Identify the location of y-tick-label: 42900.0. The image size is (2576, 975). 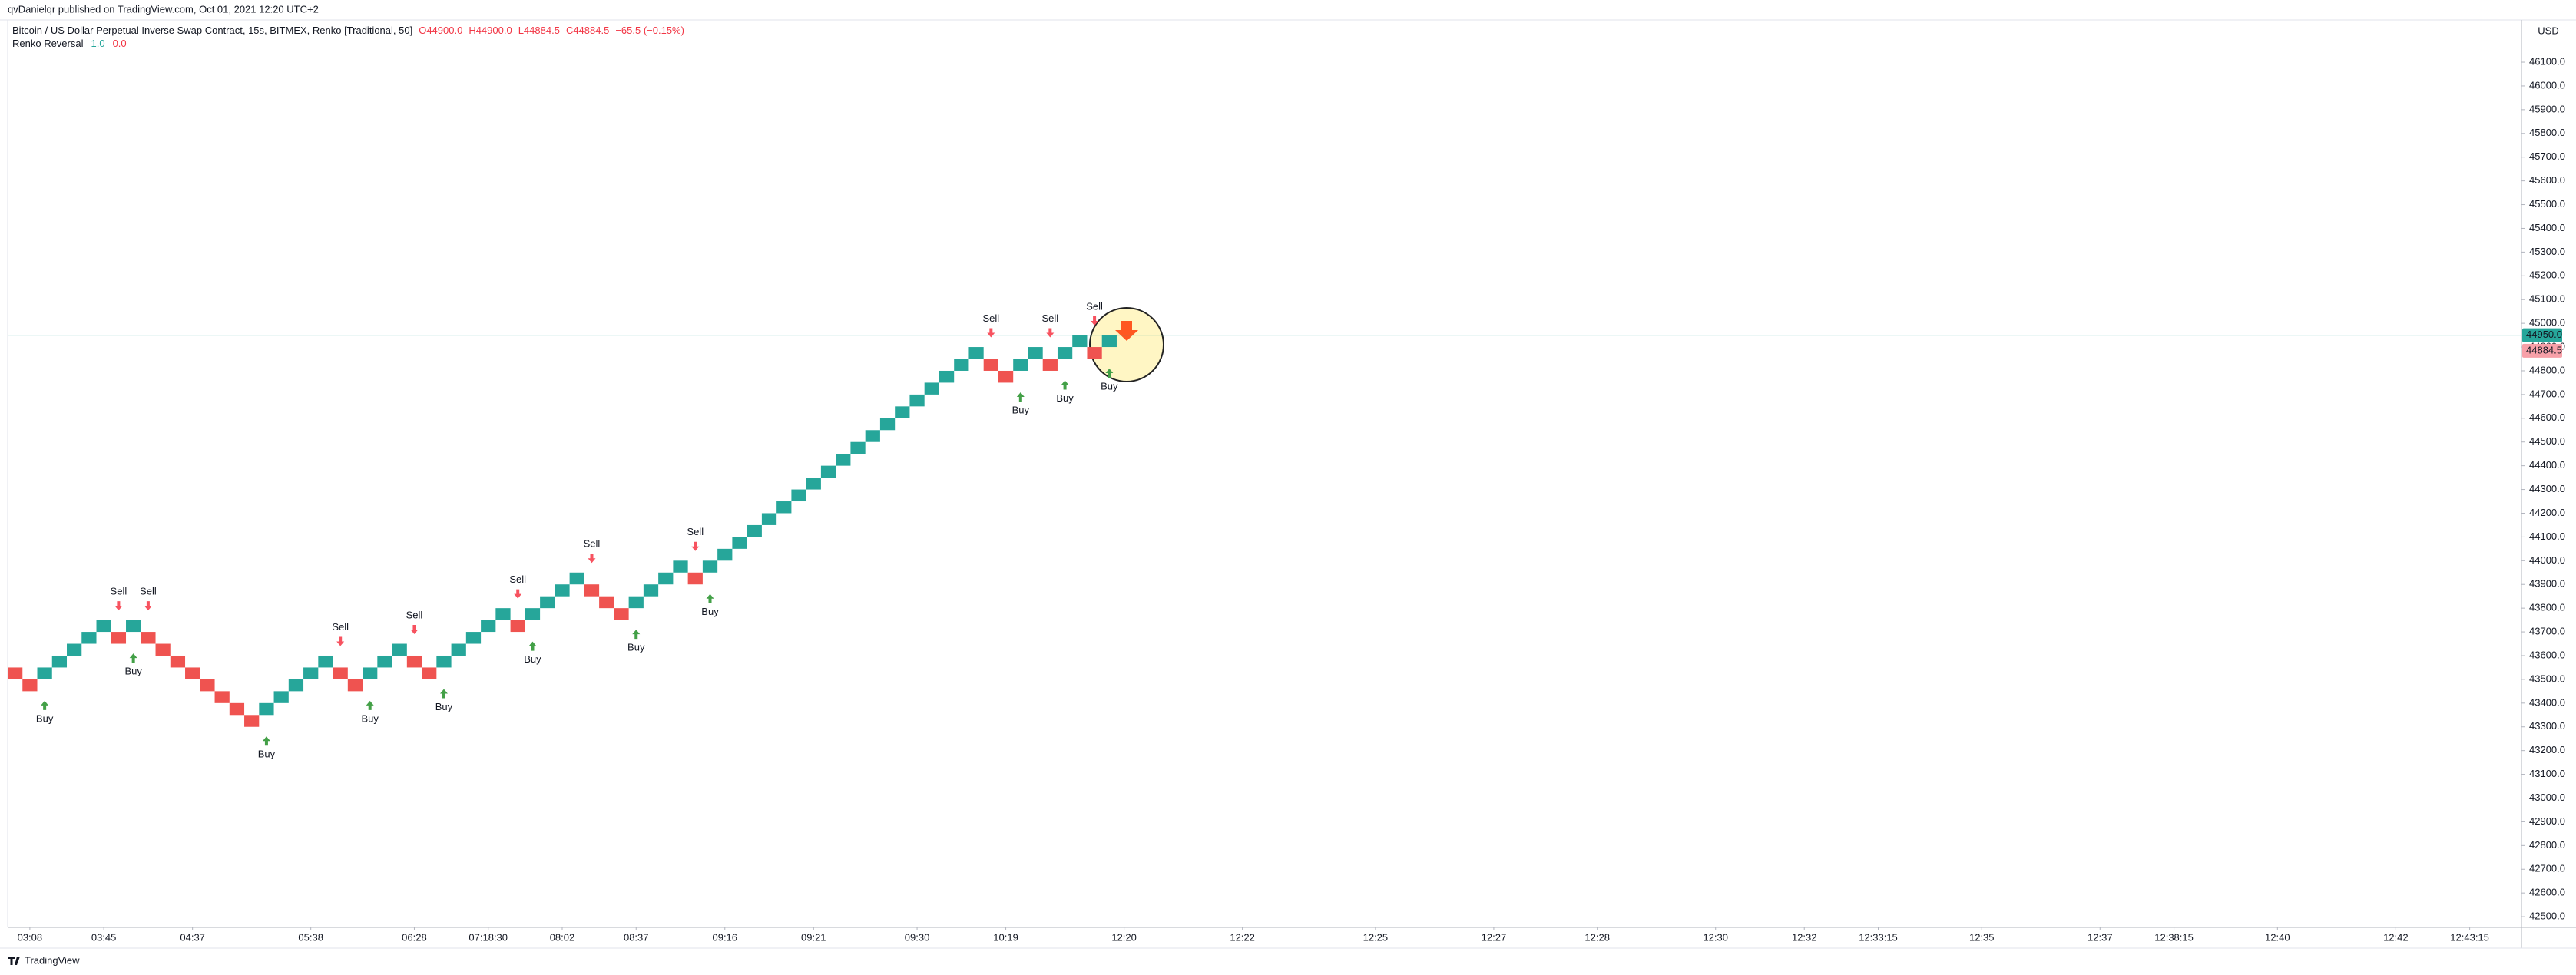
(2547, 821).